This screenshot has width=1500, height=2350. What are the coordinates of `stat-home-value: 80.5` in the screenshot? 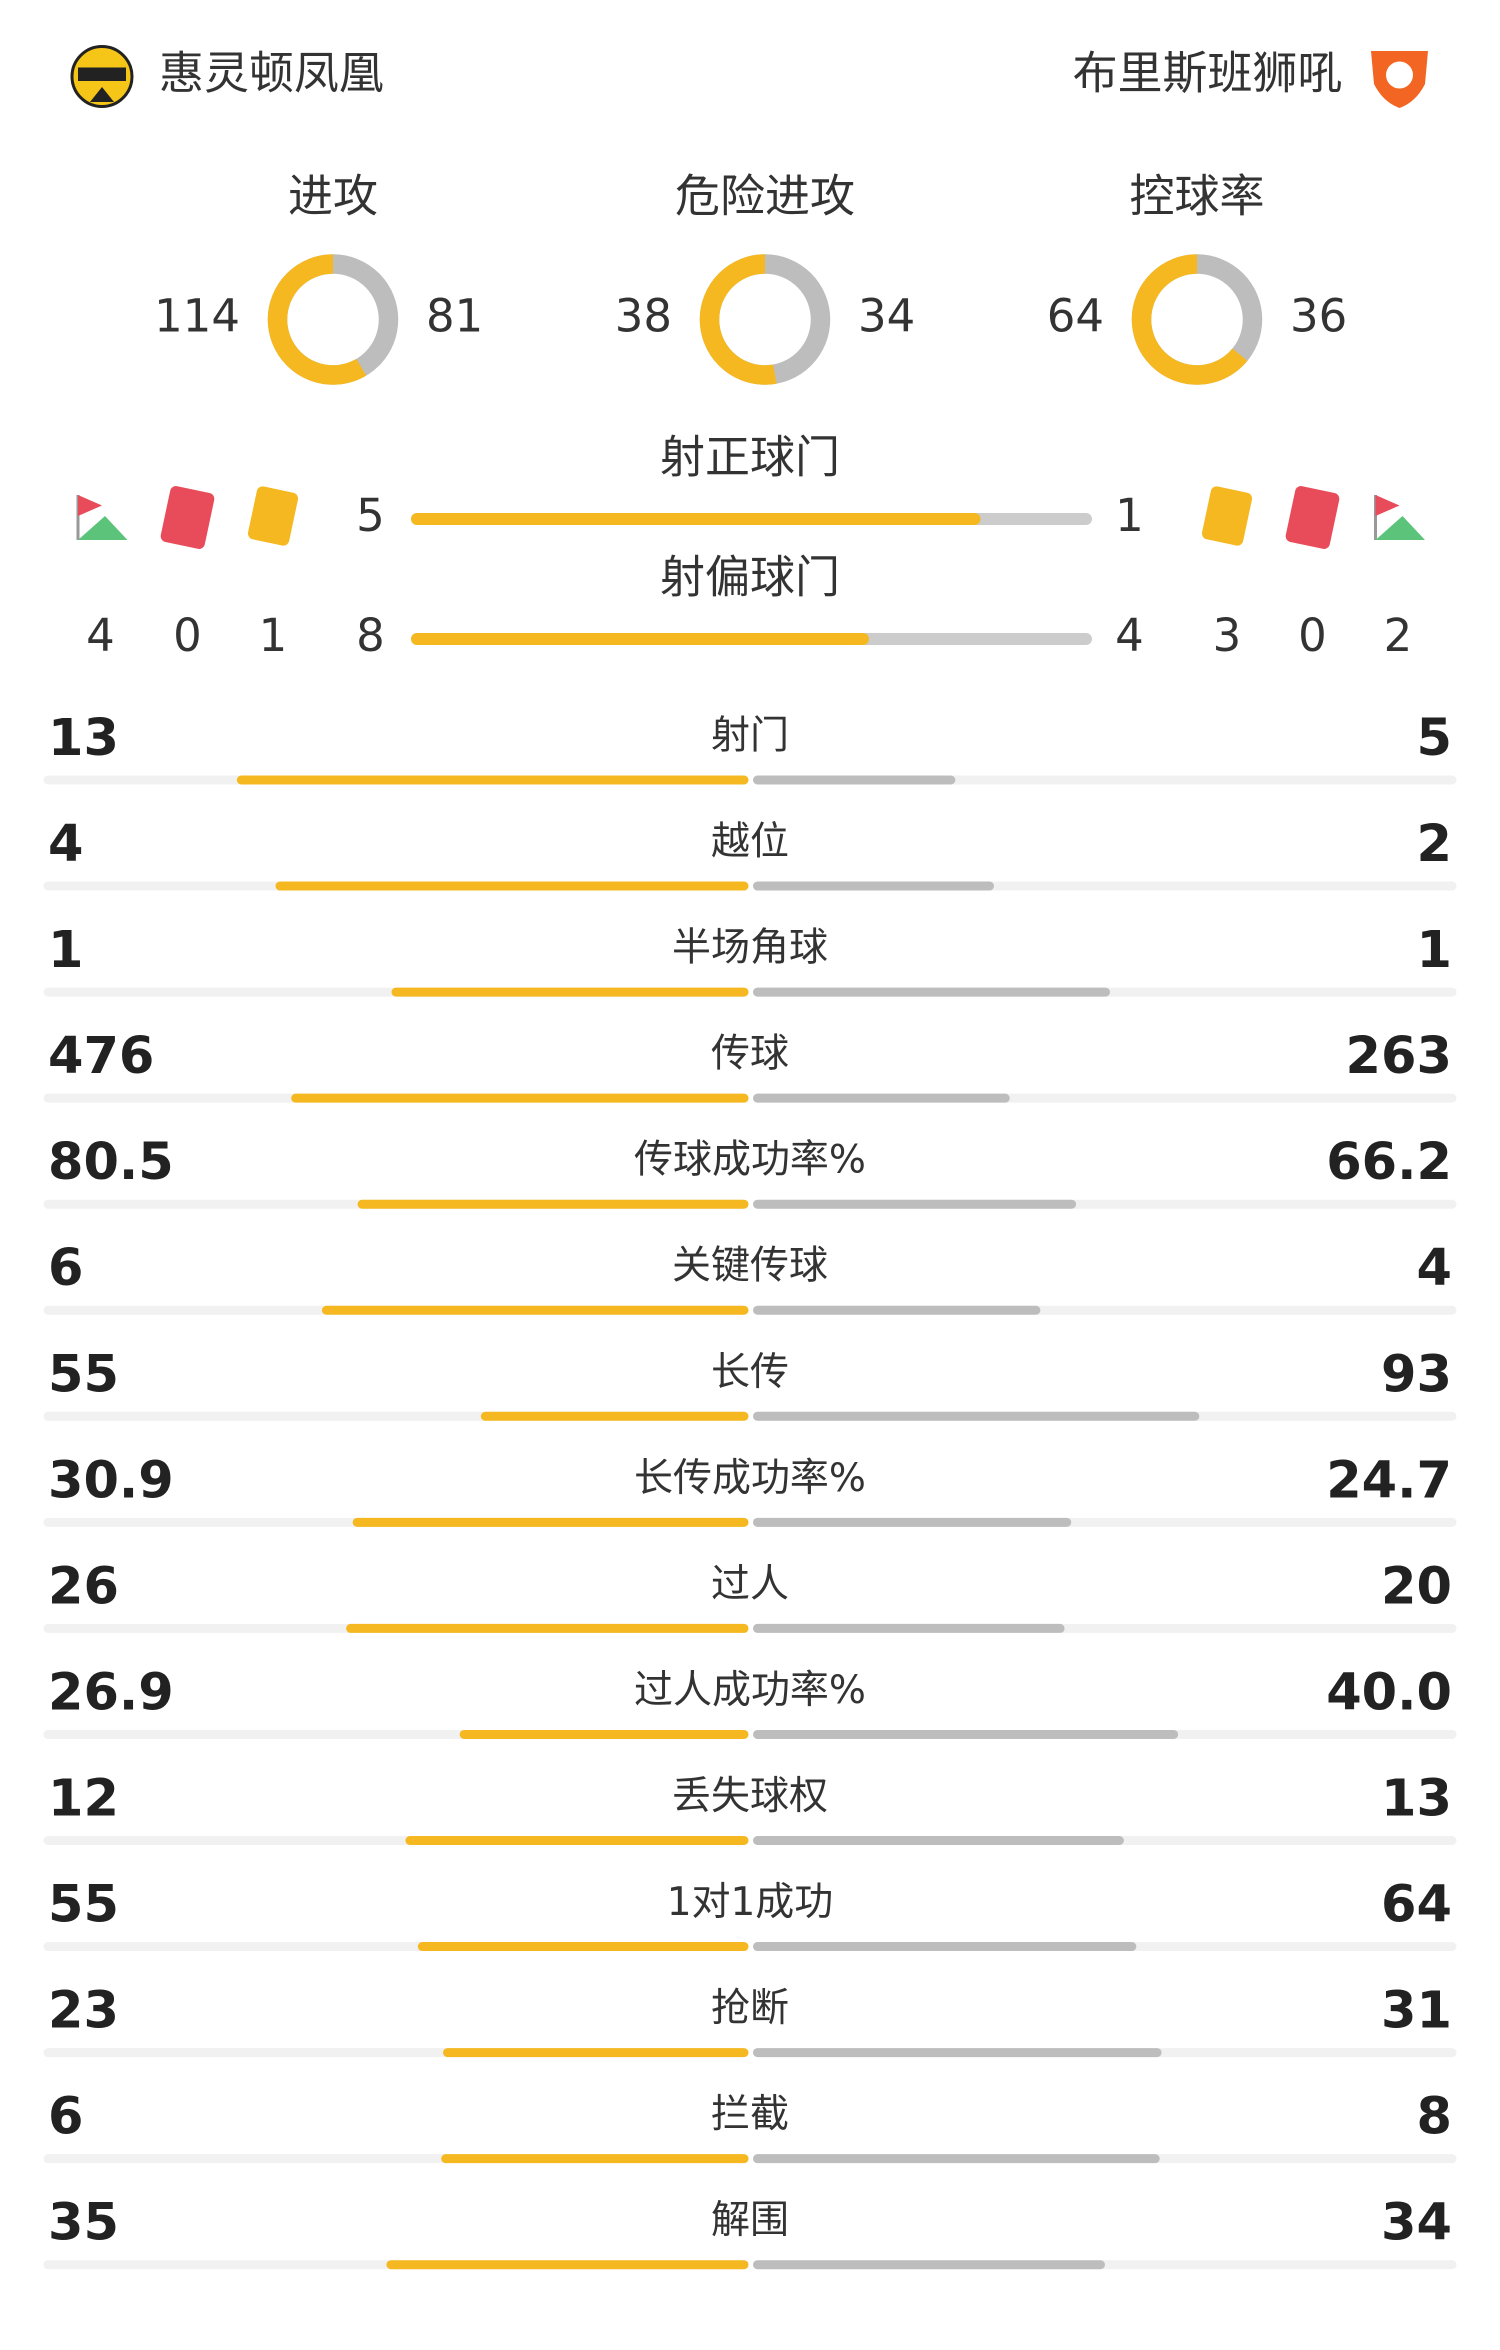 It's located at (111, 1162).